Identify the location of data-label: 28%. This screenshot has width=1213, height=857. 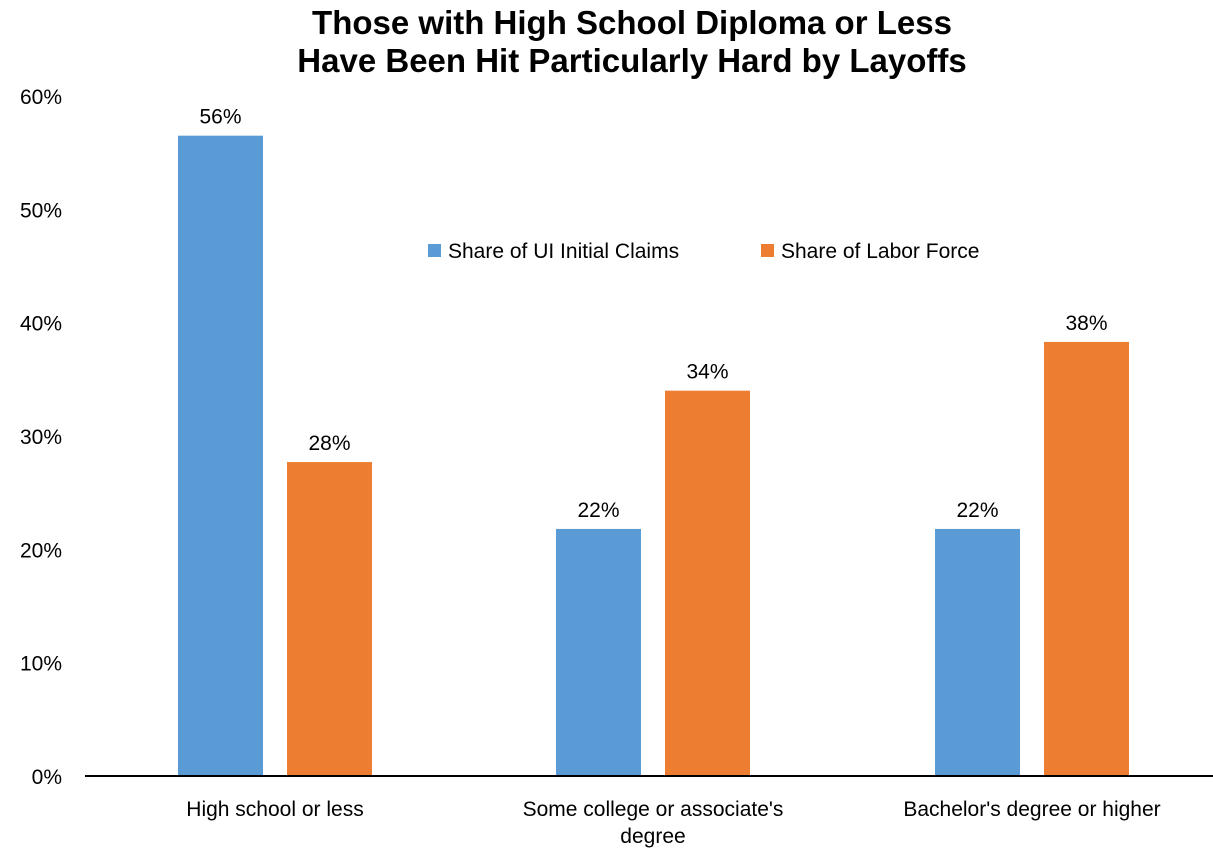
(329, 443).